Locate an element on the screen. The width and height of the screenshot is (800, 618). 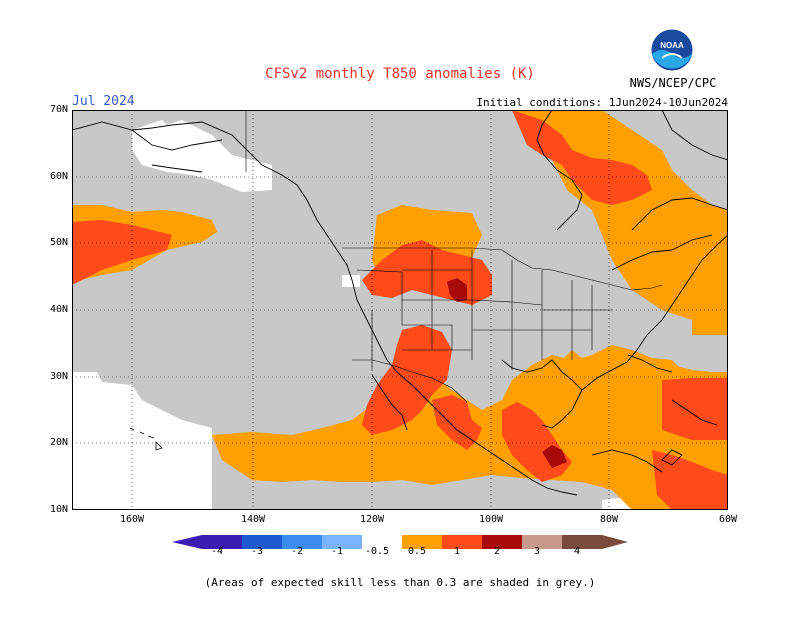
white-area-hawaii is located at coordinates (142, 441).